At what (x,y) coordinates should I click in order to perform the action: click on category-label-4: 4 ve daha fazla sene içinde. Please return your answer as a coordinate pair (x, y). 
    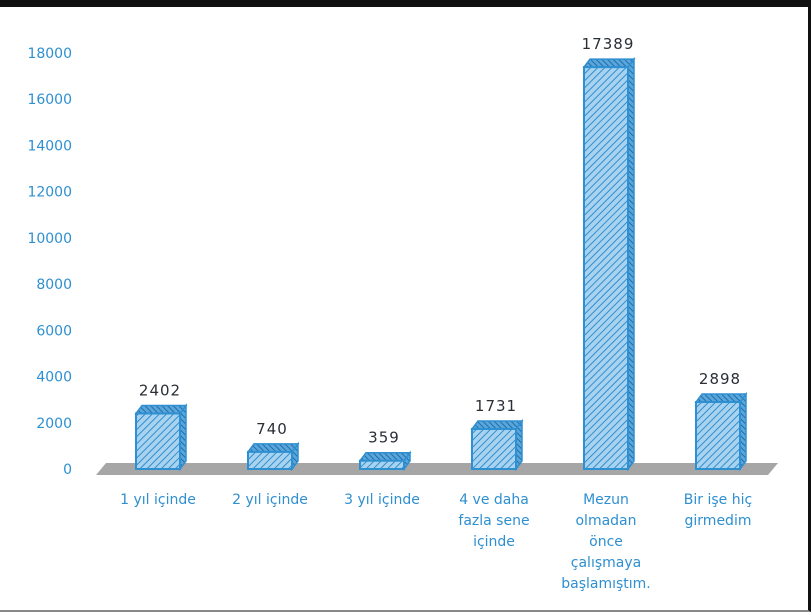
    Looking at the image, I should click on (493, 521).